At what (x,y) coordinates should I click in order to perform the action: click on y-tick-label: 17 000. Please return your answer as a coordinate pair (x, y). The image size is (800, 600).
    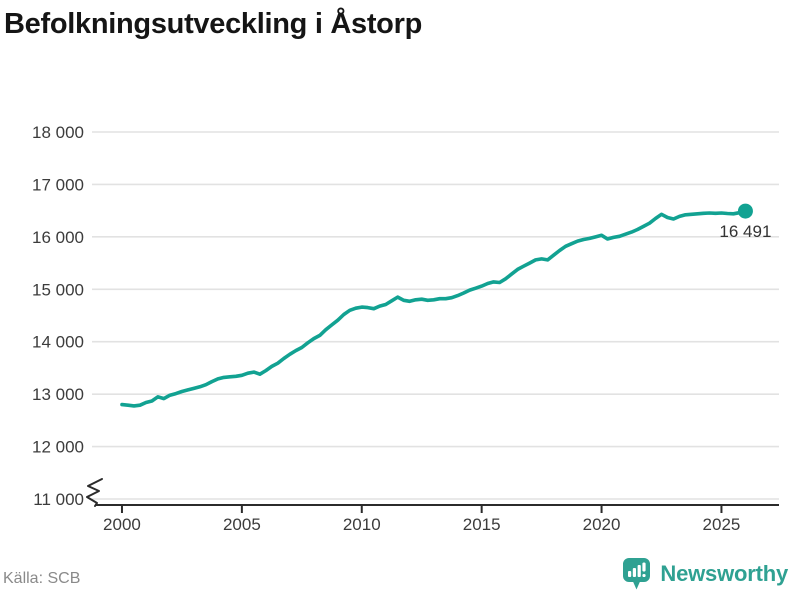
    Looking at the image, I should click on (58, 184).